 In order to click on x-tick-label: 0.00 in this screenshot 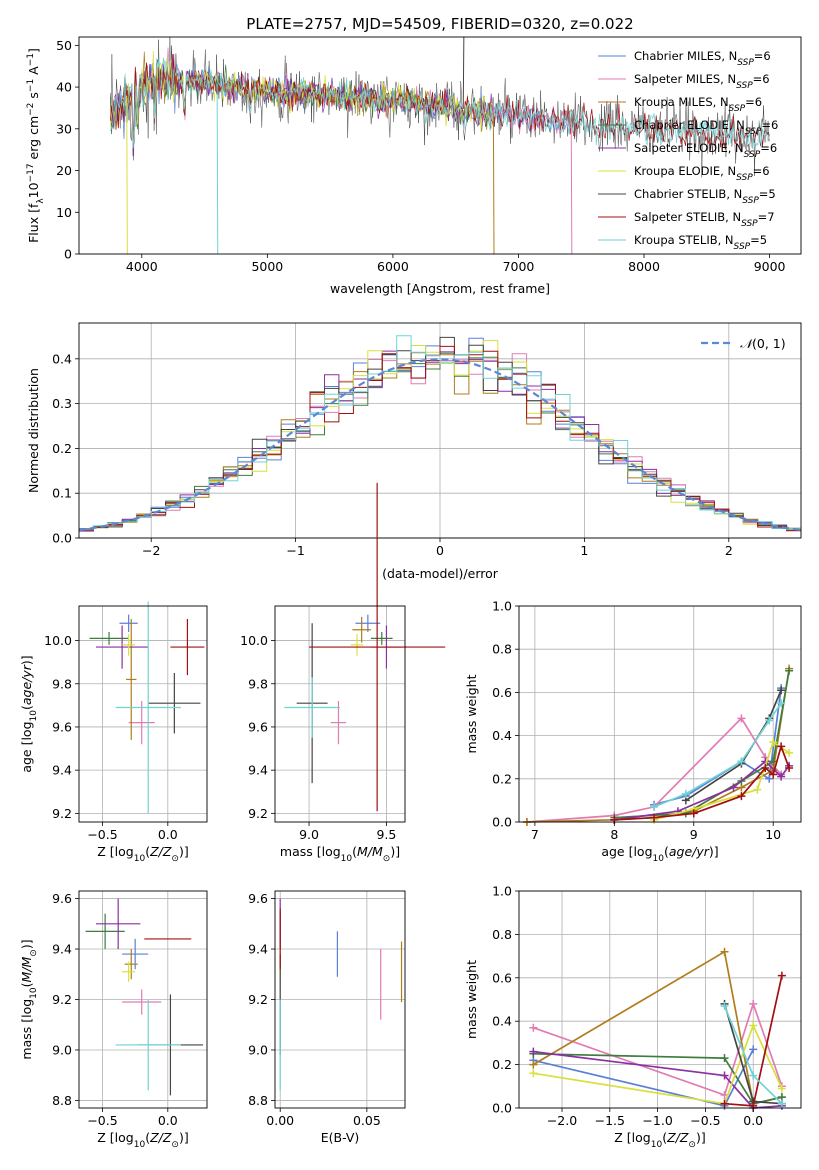, I will do `click(280, 1120)`.